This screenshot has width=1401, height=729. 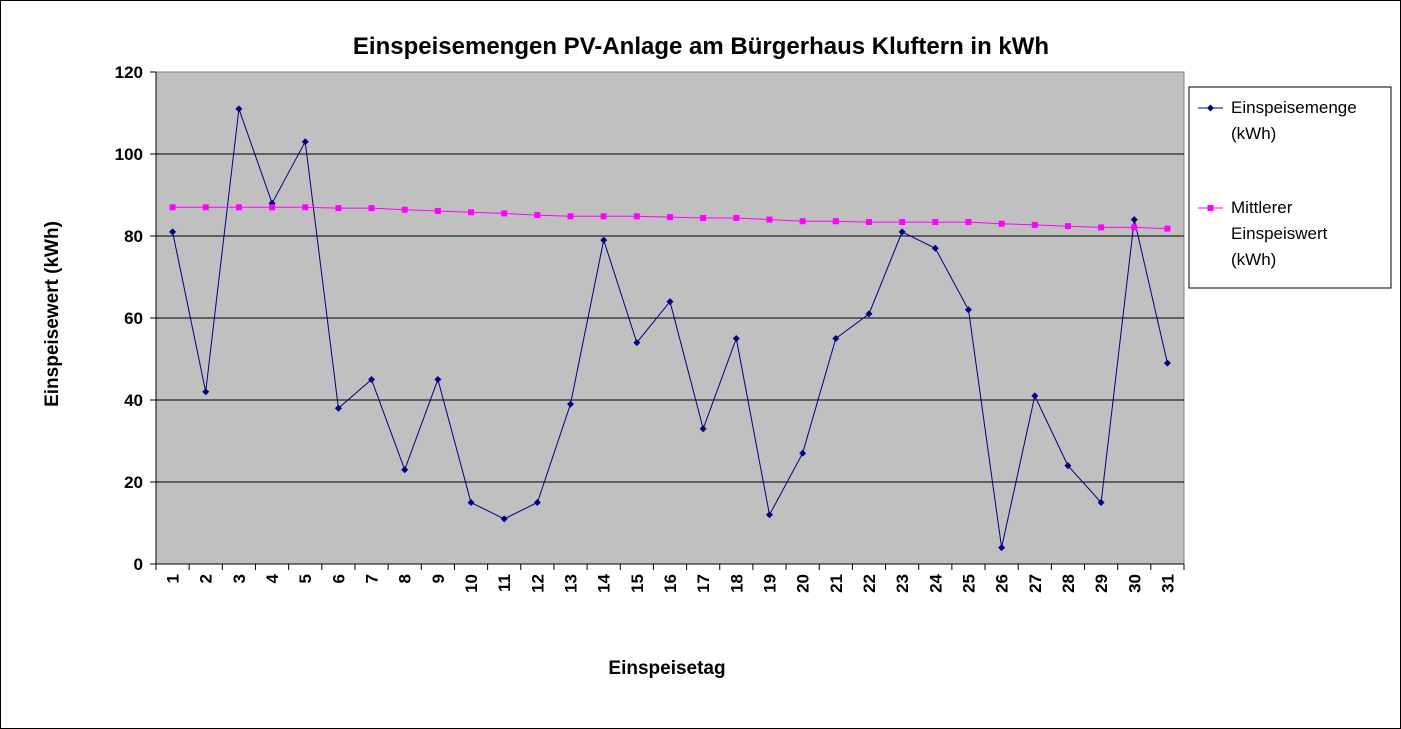 I want to click on x-tick-label-30: 30, so click(x=1134, y=583).